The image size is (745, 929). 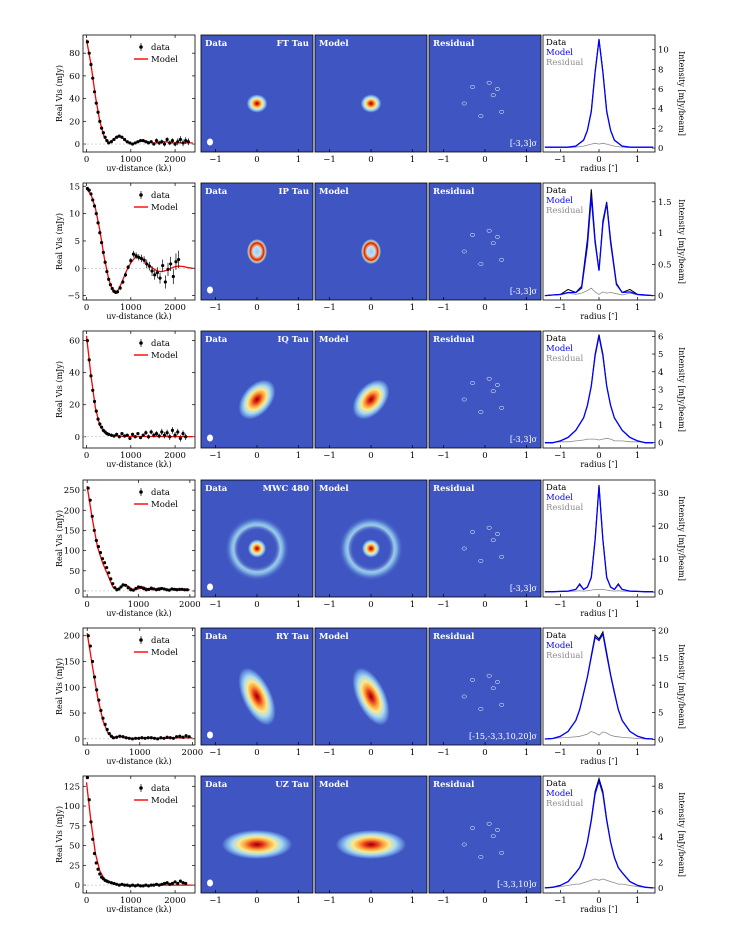 What do you see at coordinates (59, 538) in the screenshot?
I see `vis-y-label: Real Vis (mJy)` at bounding box center [59, 538].